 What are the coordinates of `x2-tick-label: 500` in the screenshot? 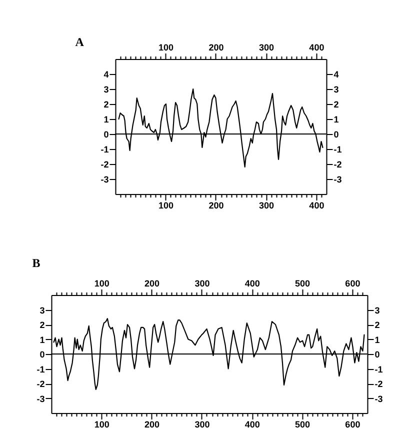 It's located at (302, 283).